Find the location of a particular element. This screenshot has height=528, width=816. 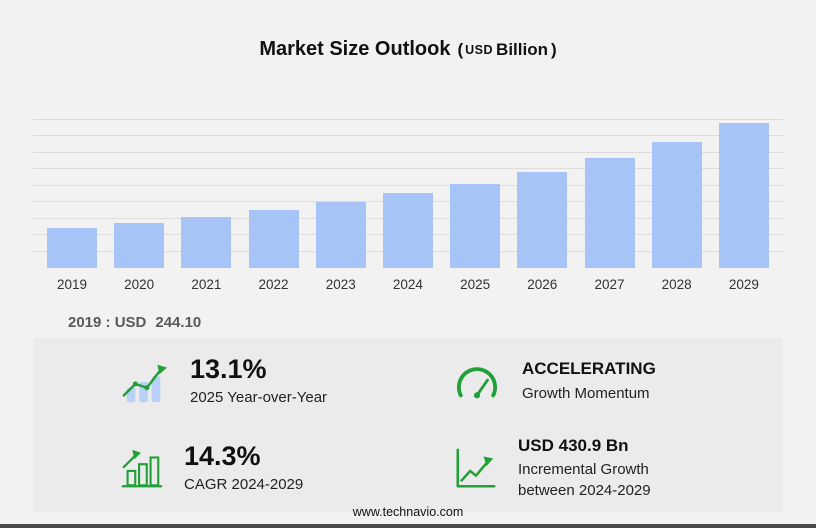

website-link: www.technavio.com is located at coordinates (408, 512).